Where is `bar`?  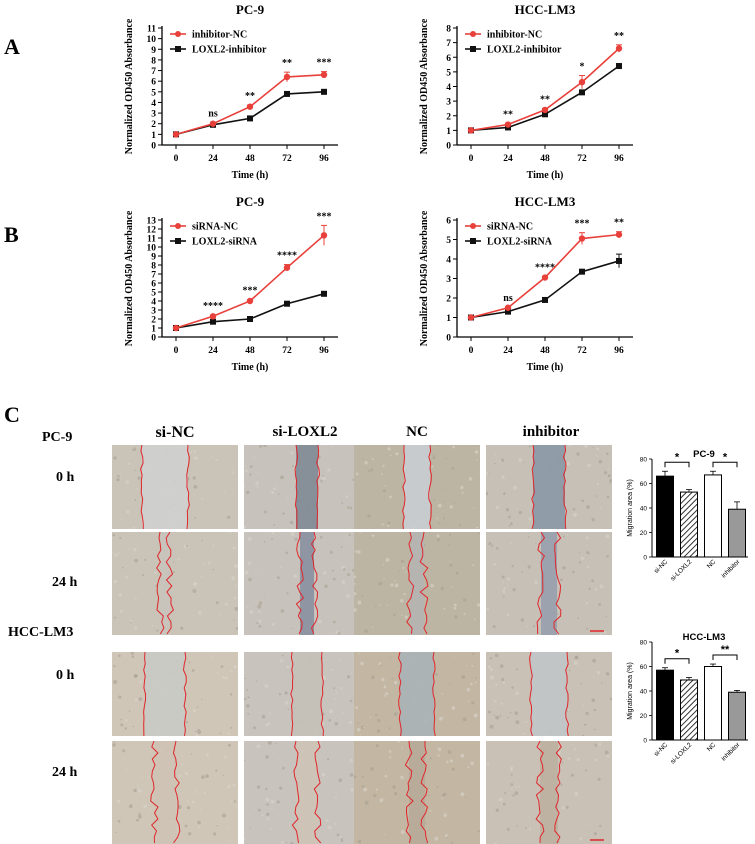 bar is located at coordinates (689, 524).